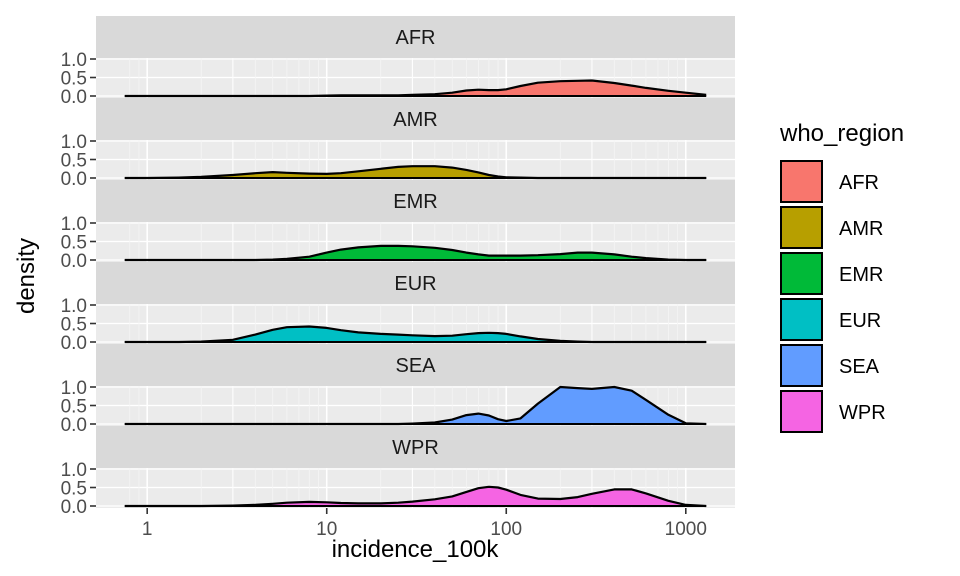 This screenshot has height=576, width=960. What do you see at coordinates (26, 276) in the screenshot?
I see `y-axis-title: density` at bounding box center [26, 276].